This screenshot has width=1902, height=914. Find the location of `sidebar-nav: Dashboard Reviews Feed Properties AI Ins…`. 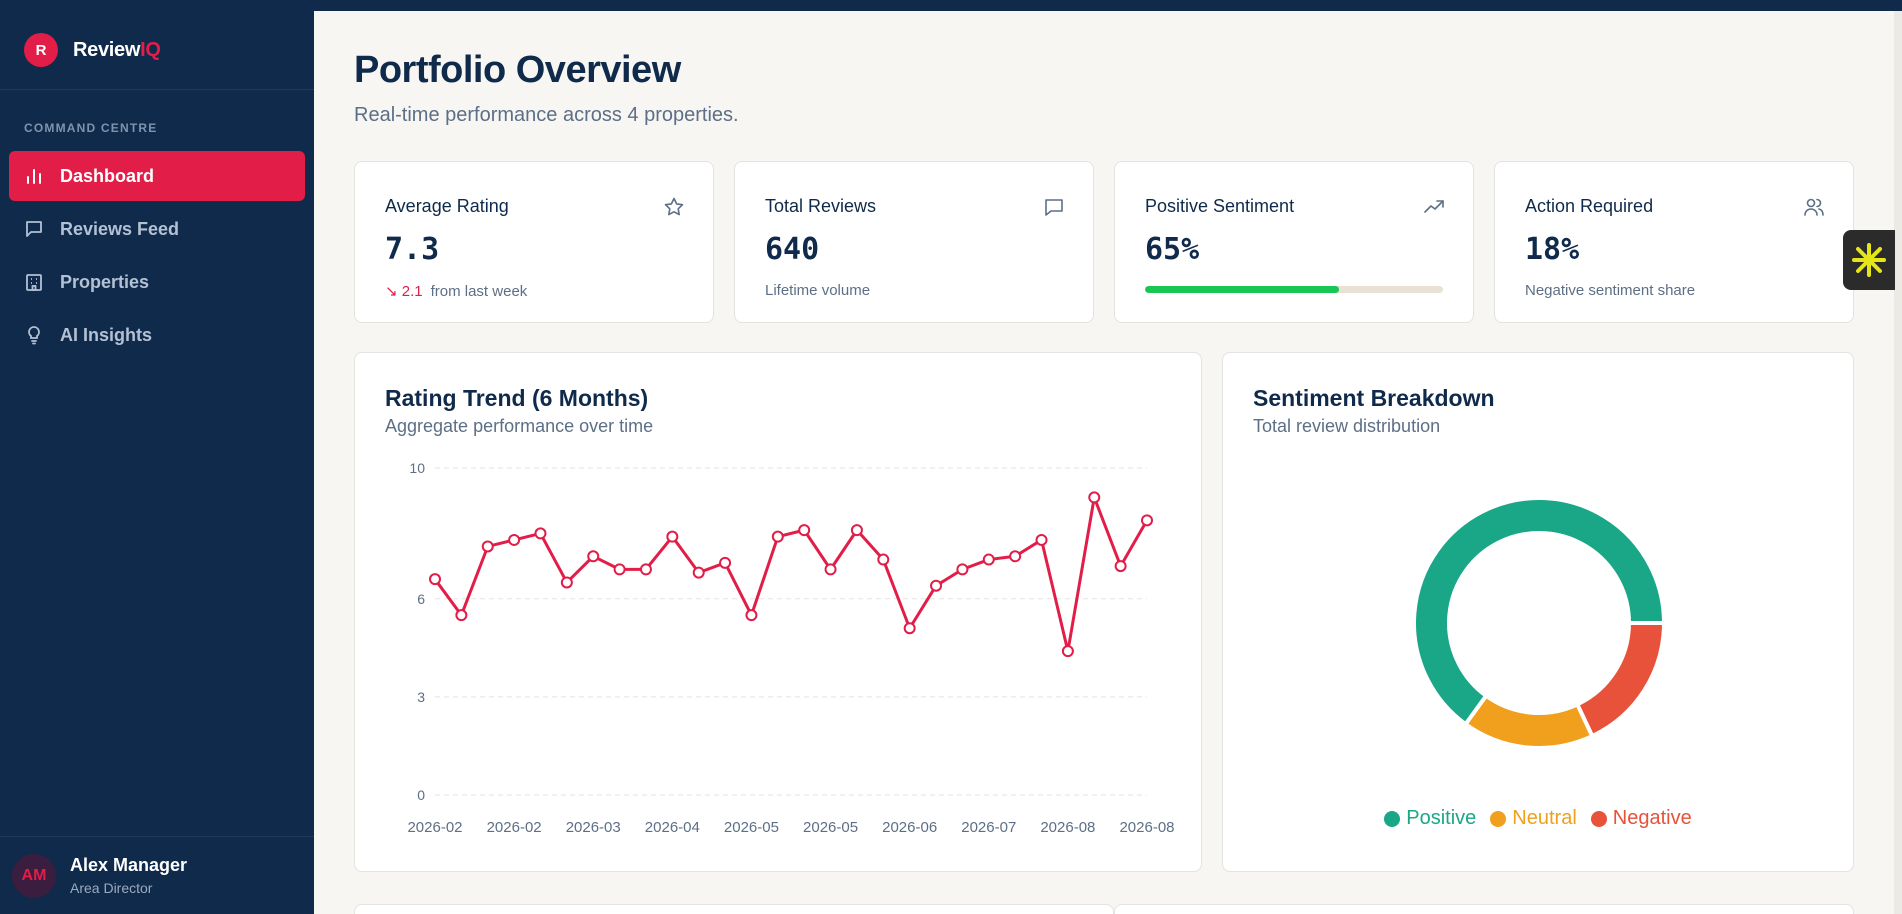

sidebar-nav: Dashboard Reviews Feed Properties AI Ins… is located at coordinates (157, 255).